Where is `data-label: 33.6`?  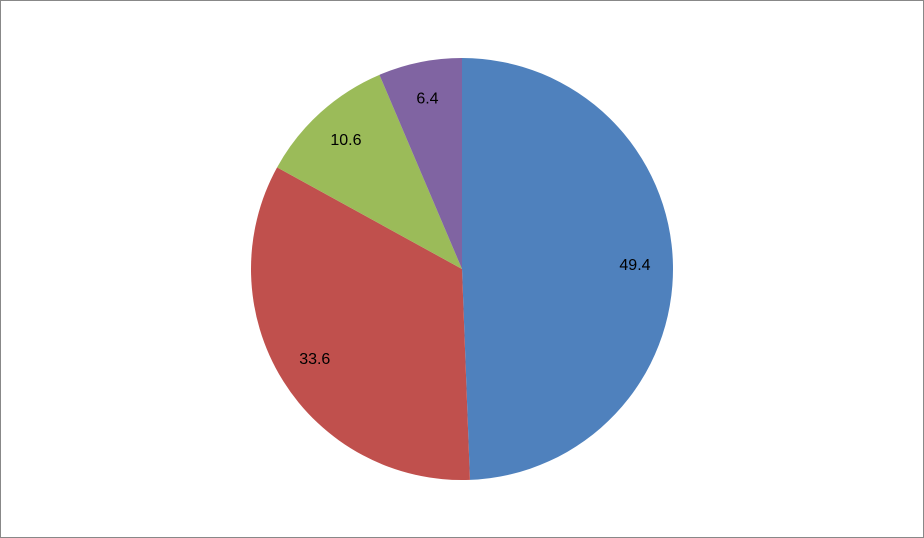 data-label: 33.6 is located at coordinates (314, 359).